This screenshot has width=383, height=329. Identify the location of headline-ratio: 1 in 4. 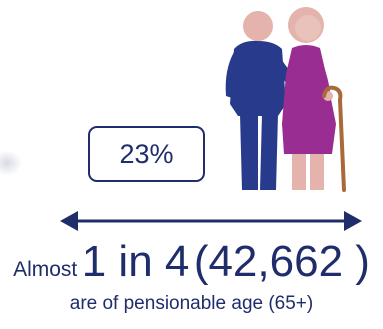
(135, 261).